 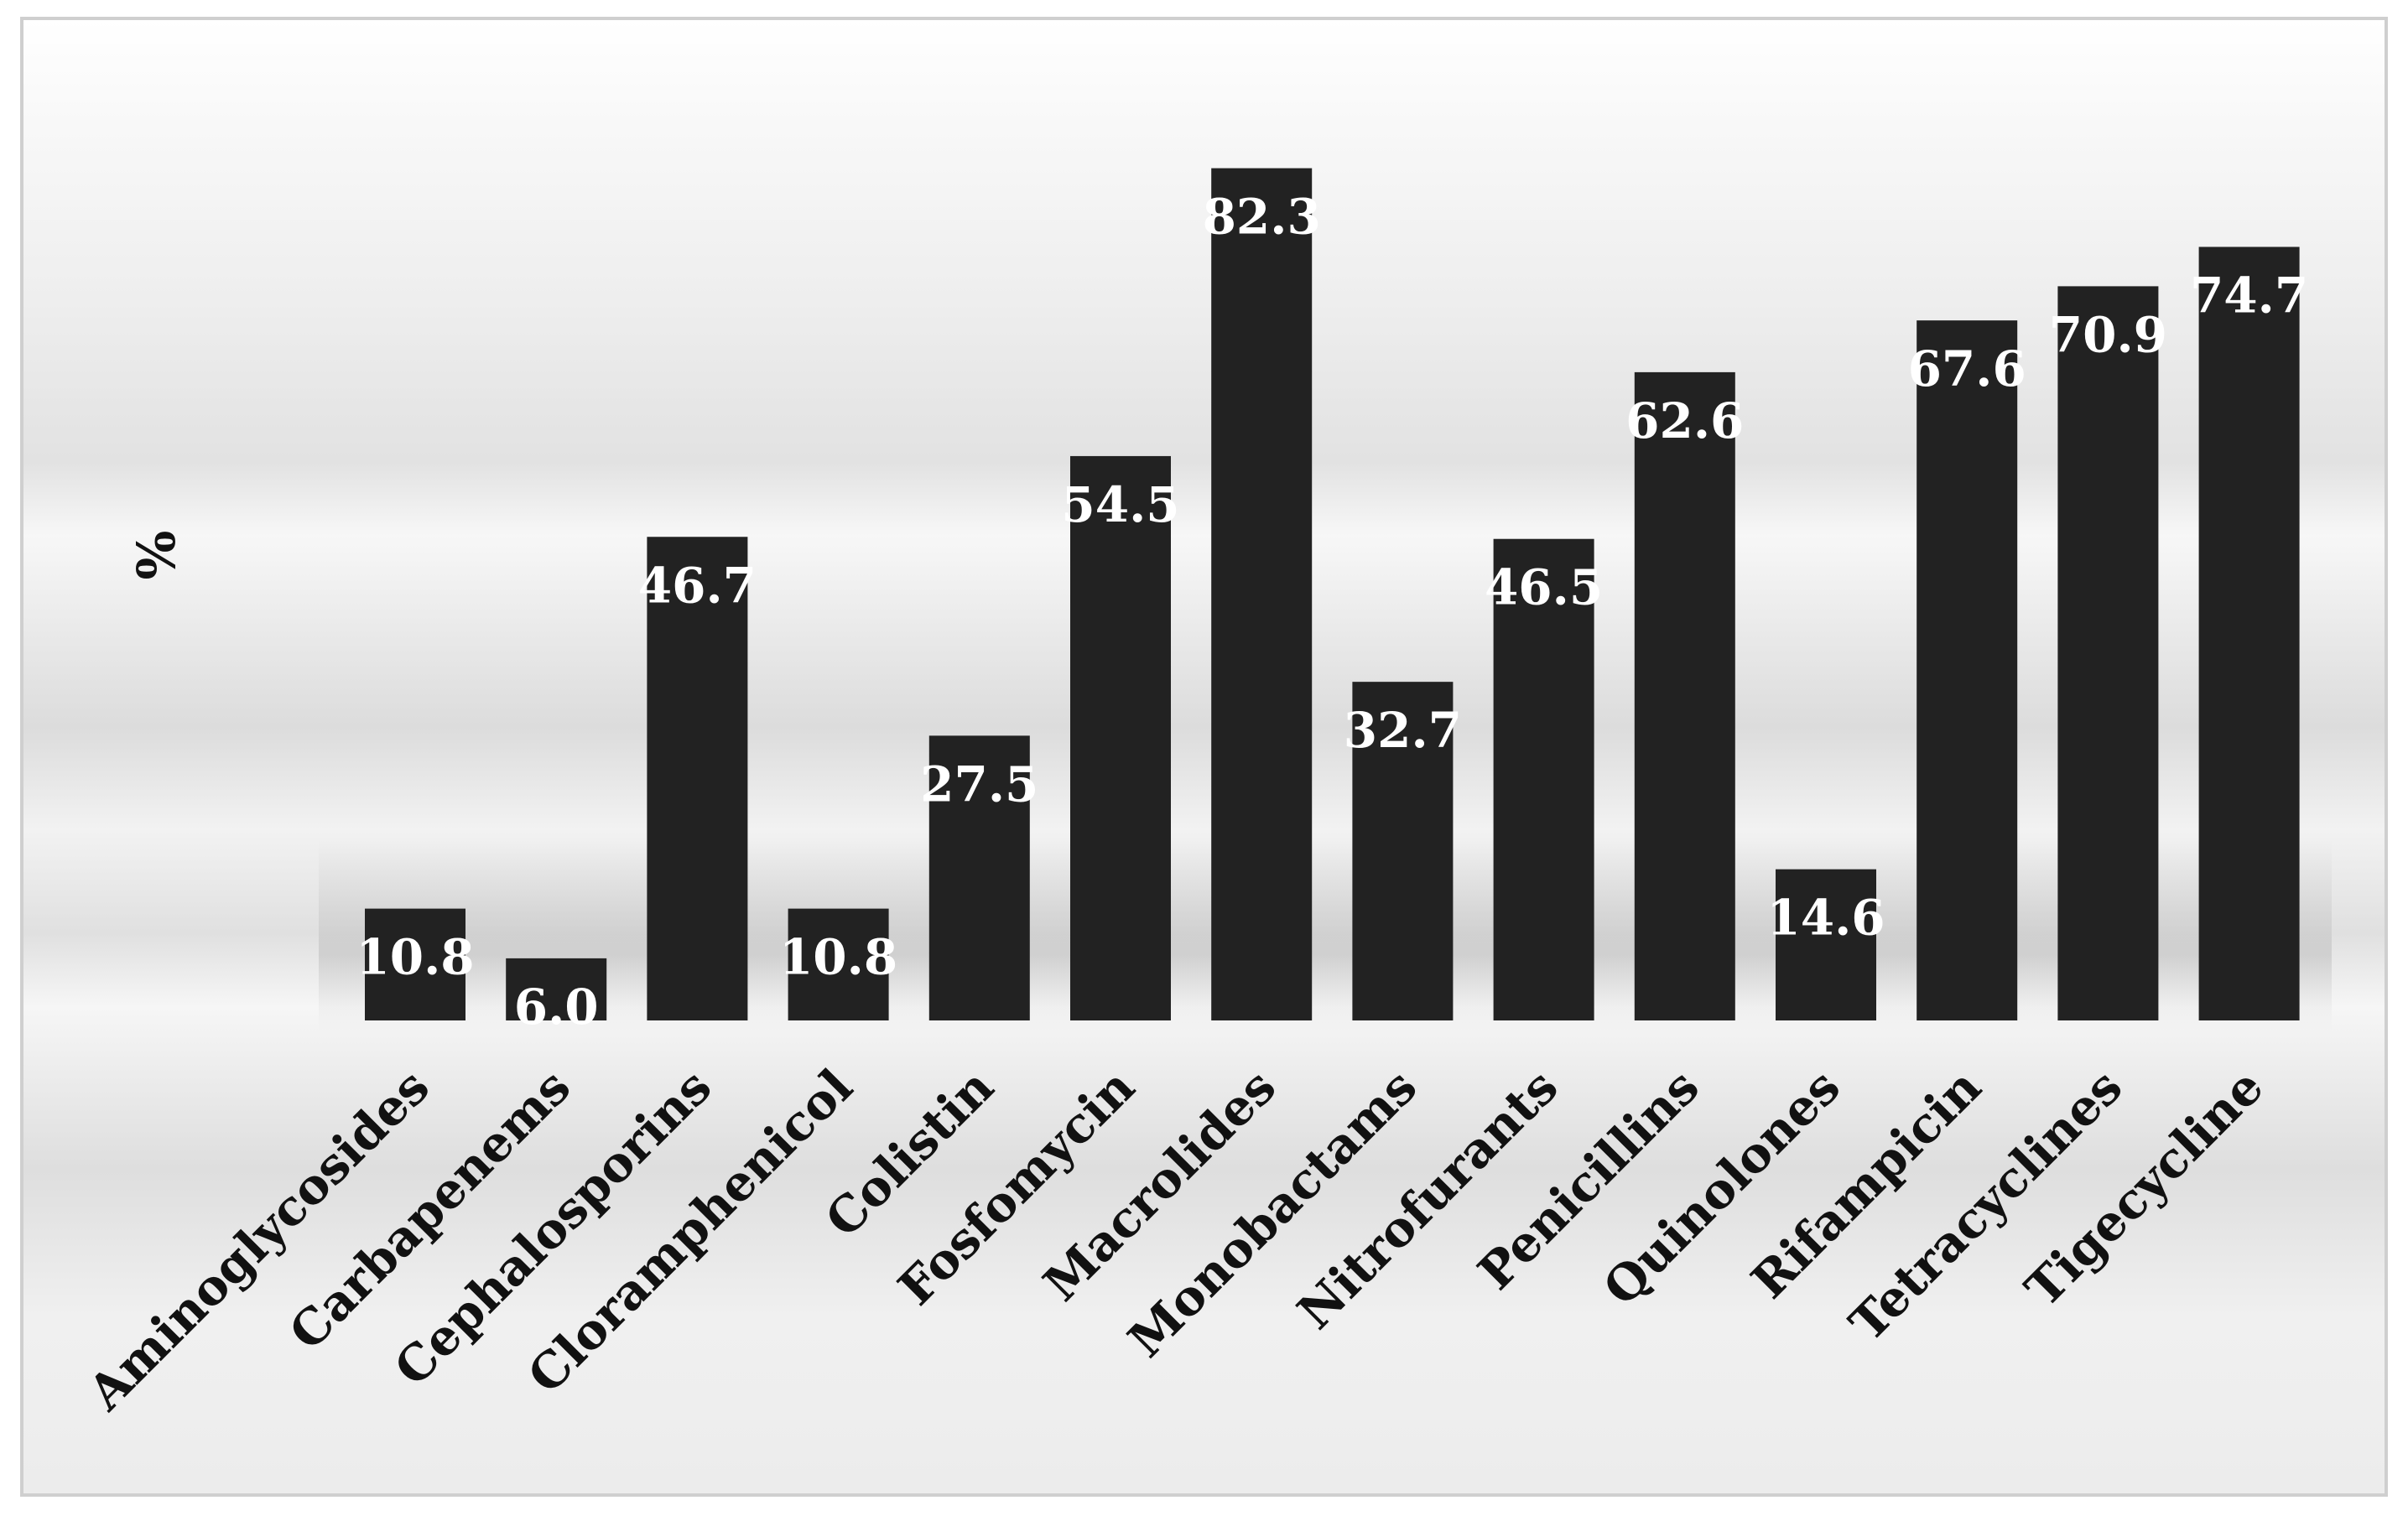 I want to click on bar-cloramphenicol, so click(x=839, y=964).